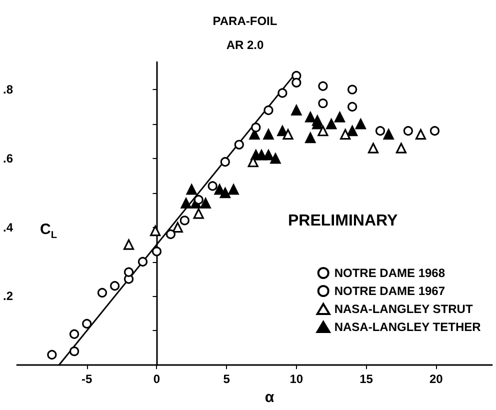  I want to click on legend-label: NOTRE DAME 1968, so click(390, 273).